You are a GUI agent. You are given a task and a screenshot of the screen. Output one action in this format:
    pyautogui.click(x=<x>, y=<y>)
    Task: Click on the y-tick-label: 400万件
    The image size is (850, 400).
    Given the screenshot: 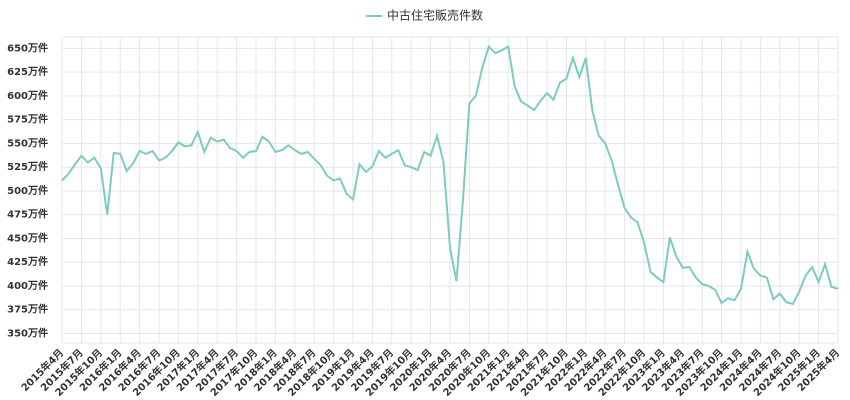 What is the action you would take?
    pyautogui.click(x=27, y=285)
    